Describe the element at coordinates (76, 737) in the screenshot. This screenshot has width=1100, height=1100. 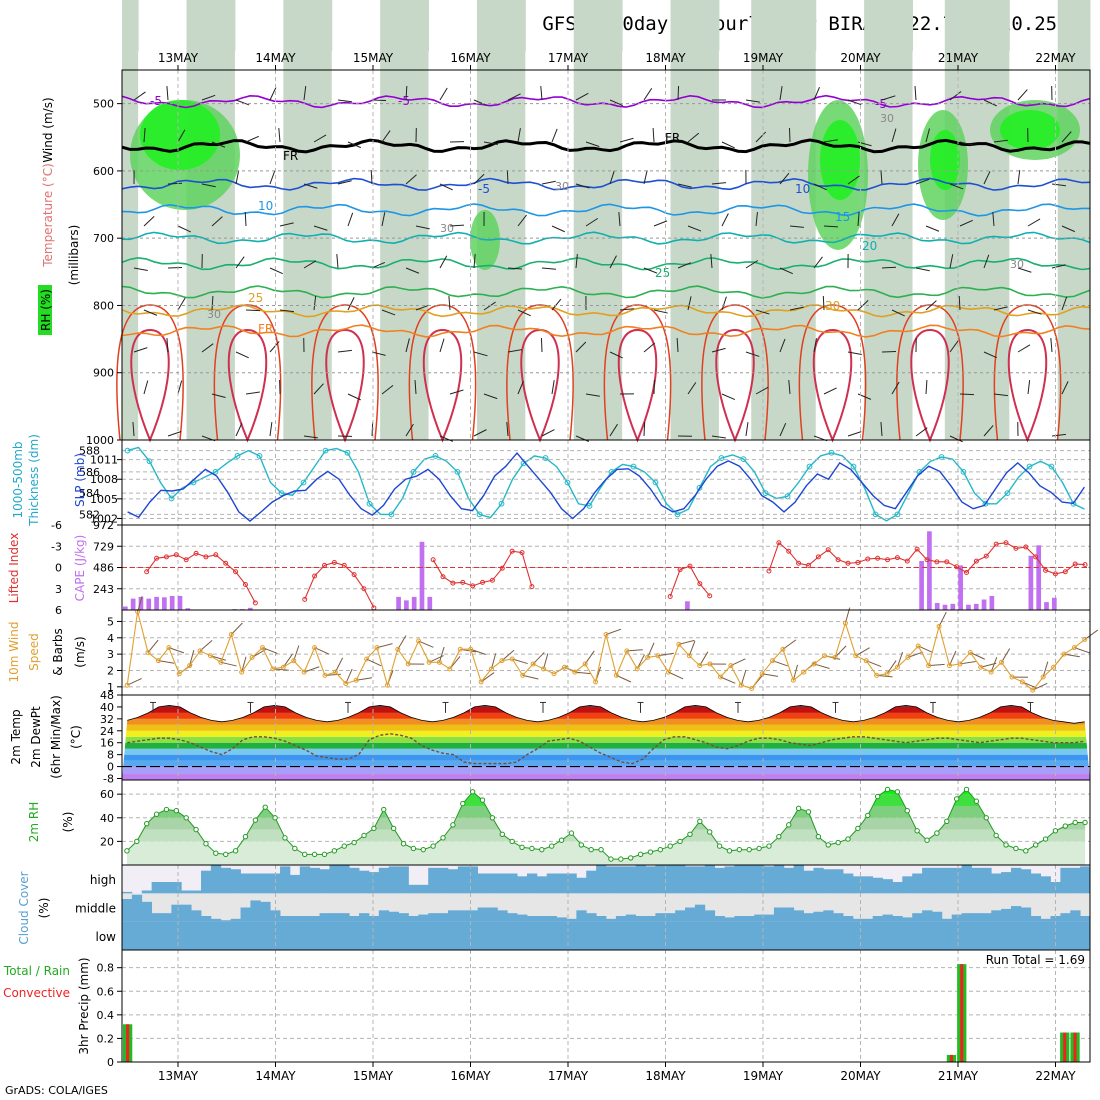
I see `temp-units-label: (°C)` at that location.